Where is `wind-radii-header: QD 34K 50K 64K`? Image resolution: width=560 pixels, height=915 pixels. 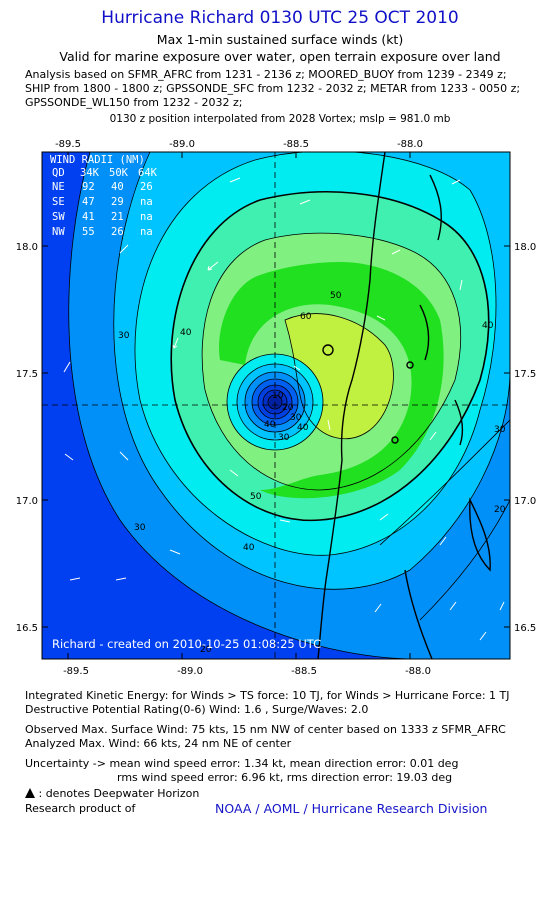 wind-radii-header: QD 34K 50K 64K is located at coordinates (105, 173).